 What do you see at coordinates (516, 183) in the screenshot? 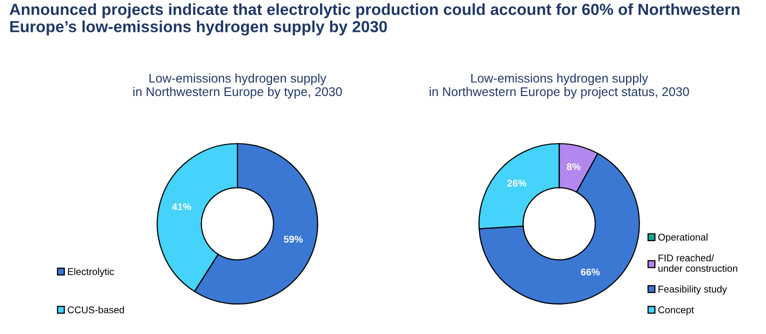
I see `data-label: 26%` at bounding box center [516, 183].